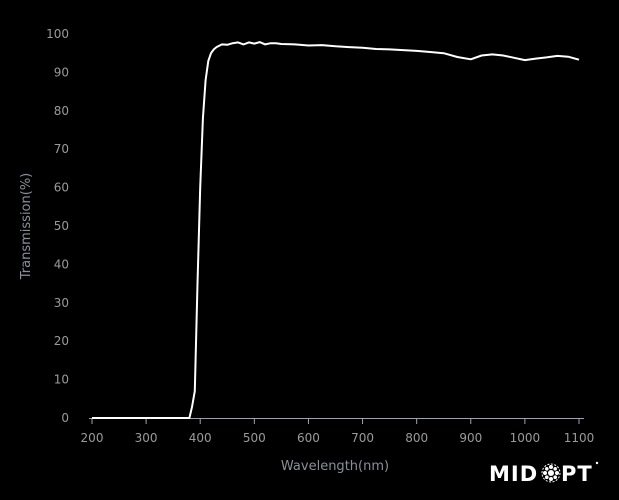 This screenshot has height=500, width=619. I want to click on x-tick-label: 800, so click(416, 438).